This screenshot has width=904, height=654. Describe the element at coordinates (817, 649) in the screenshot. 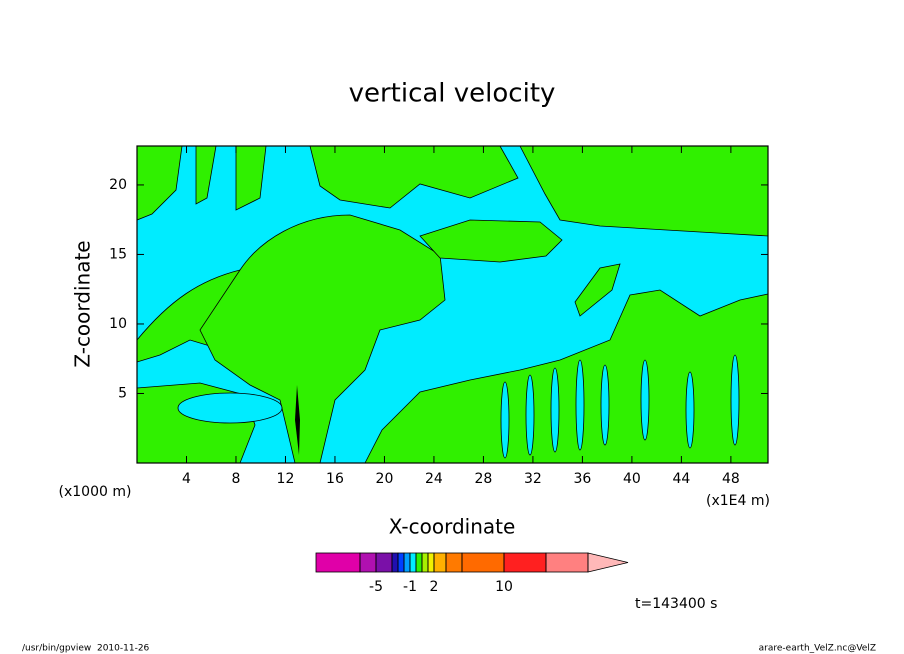

I see `footer-right: arare-earth_VelZ.nc@VelZ` at that location.